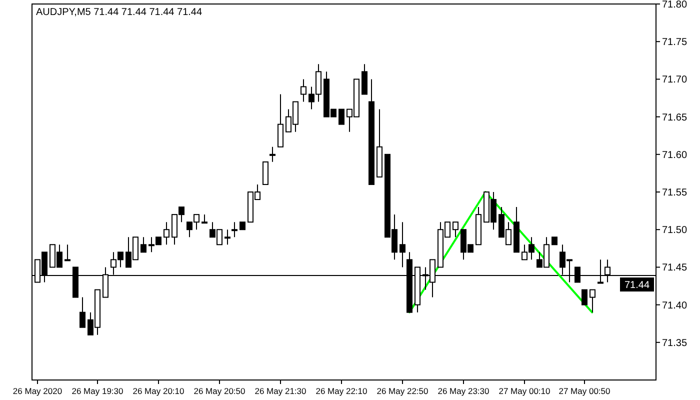  Describe the element at coordinates (675, 230) in the screenshot. I see `y-tick-label: 71.50` at that location.